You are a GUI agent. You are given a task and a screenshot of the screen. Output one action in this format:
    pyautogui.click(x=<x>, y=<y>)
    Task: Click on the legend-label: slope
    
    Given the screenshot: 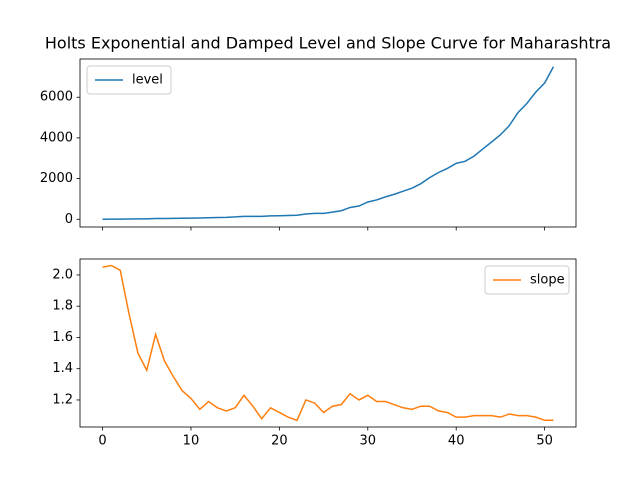 What is the action you would take?
    pyautogui.click(x=547, y=280)
    